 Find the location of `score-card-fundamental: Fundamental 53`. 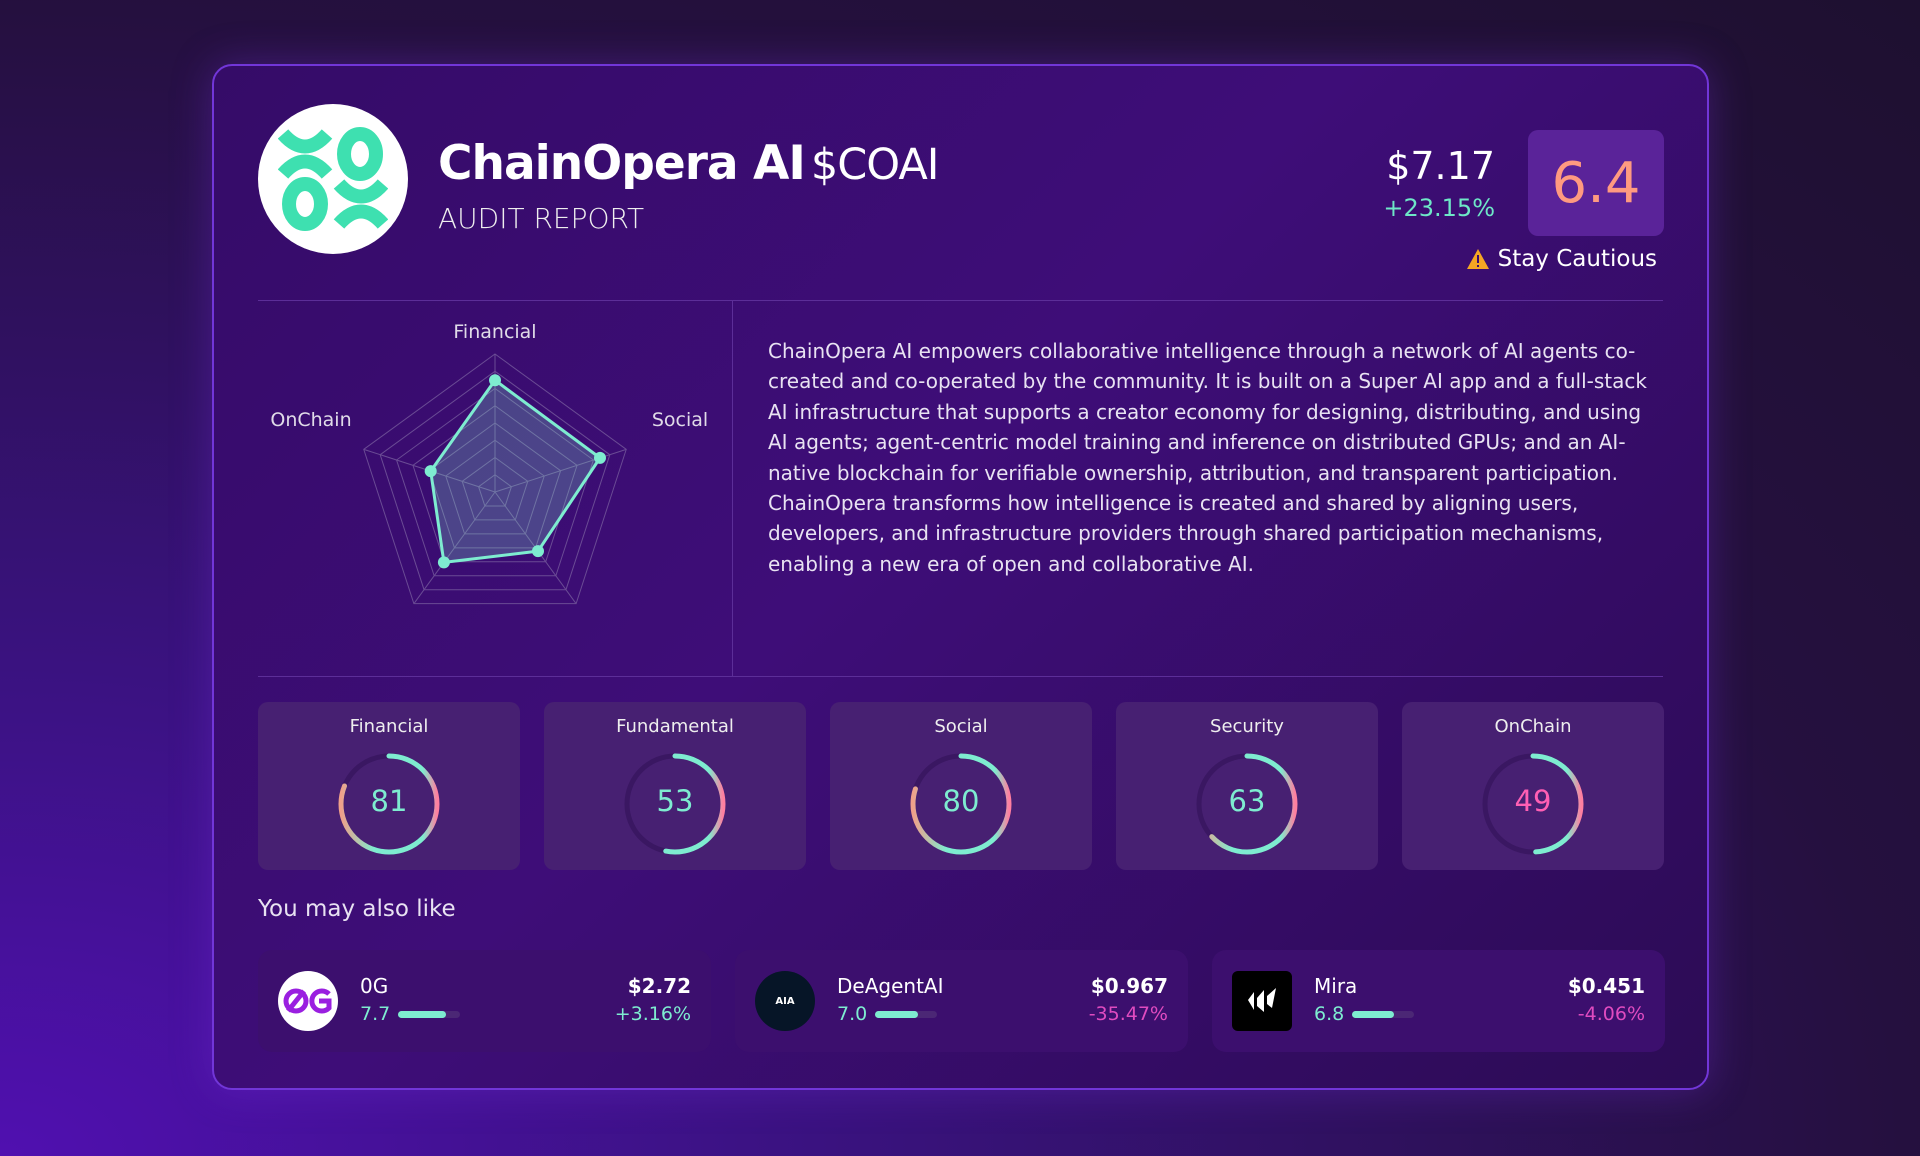

score-card-fundamental: Fundamental 53 is located at coordinates (675, 786).